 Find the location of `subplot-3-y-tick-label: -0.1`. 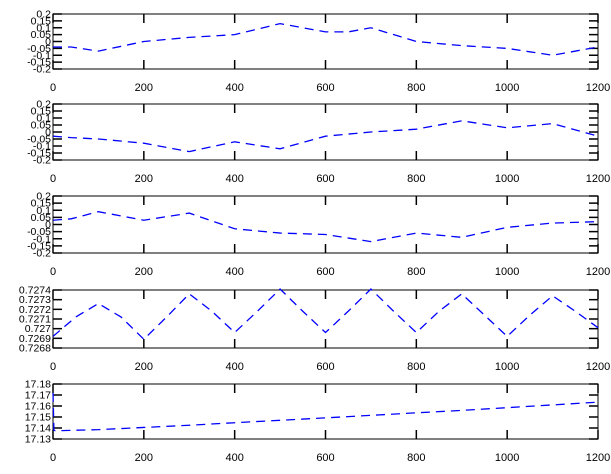

subplot-3-y-tick-label: -0.1 is located at coordinates (42, 239).